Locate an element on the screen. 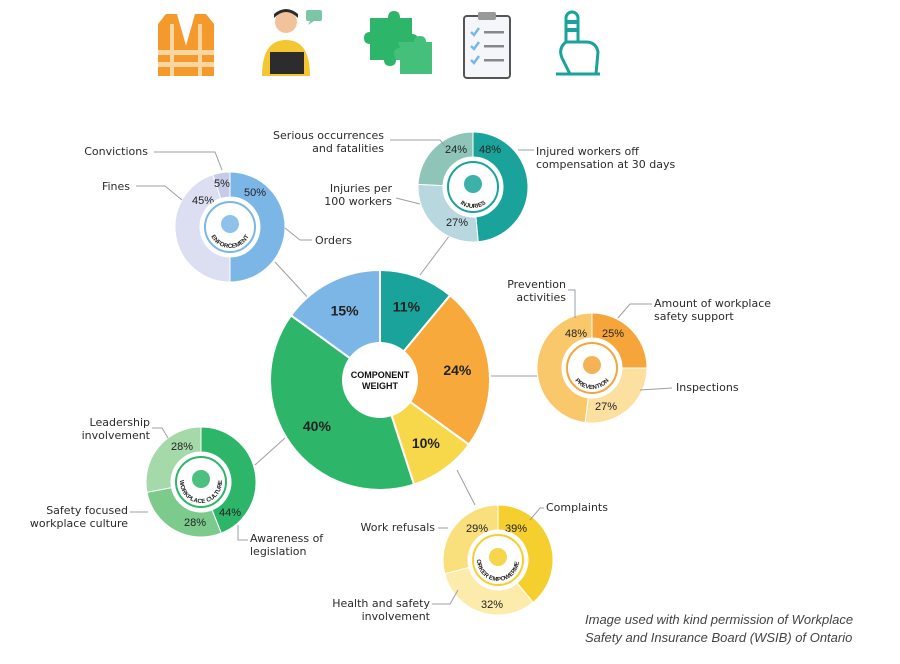  pie-prevention: 25%27%48%PREVENTION is located at coordinates (592, 368).